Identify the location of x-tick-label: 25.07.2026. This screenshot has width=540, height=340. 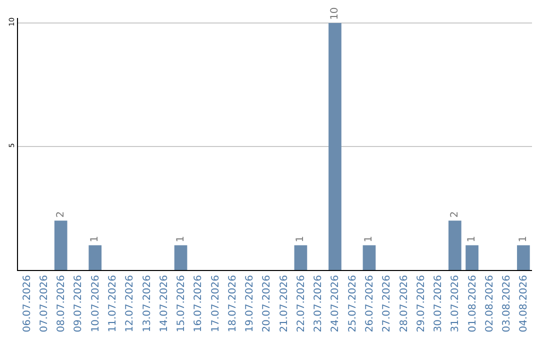
(352, 303).